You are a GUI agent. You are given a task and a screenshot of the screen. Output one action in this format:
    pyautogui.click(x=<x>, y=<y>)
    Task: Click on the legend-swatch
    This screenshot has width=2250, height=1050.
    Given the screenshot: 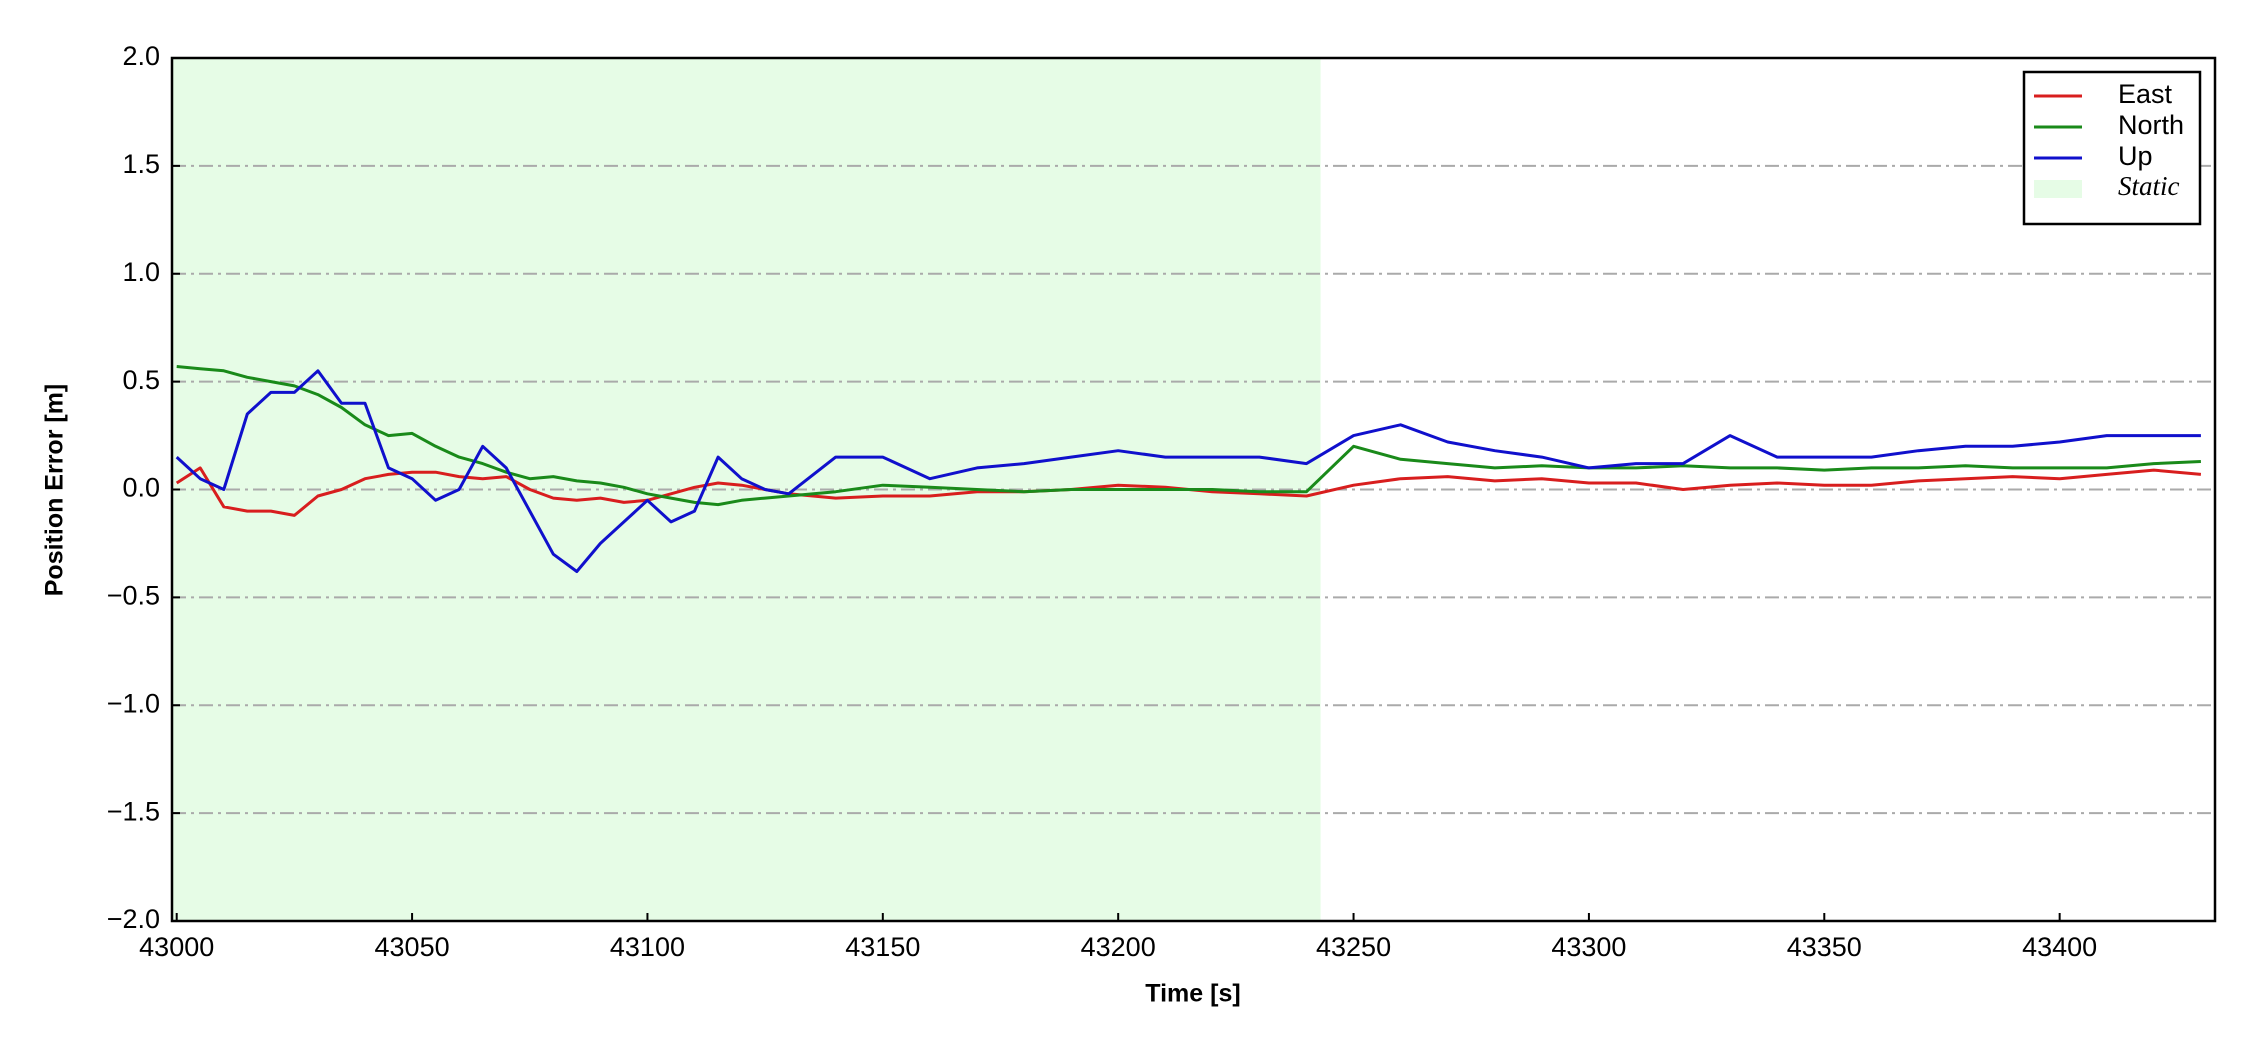 What is the action you would take?
    pyautogui.click(x=2058, y=189)
    